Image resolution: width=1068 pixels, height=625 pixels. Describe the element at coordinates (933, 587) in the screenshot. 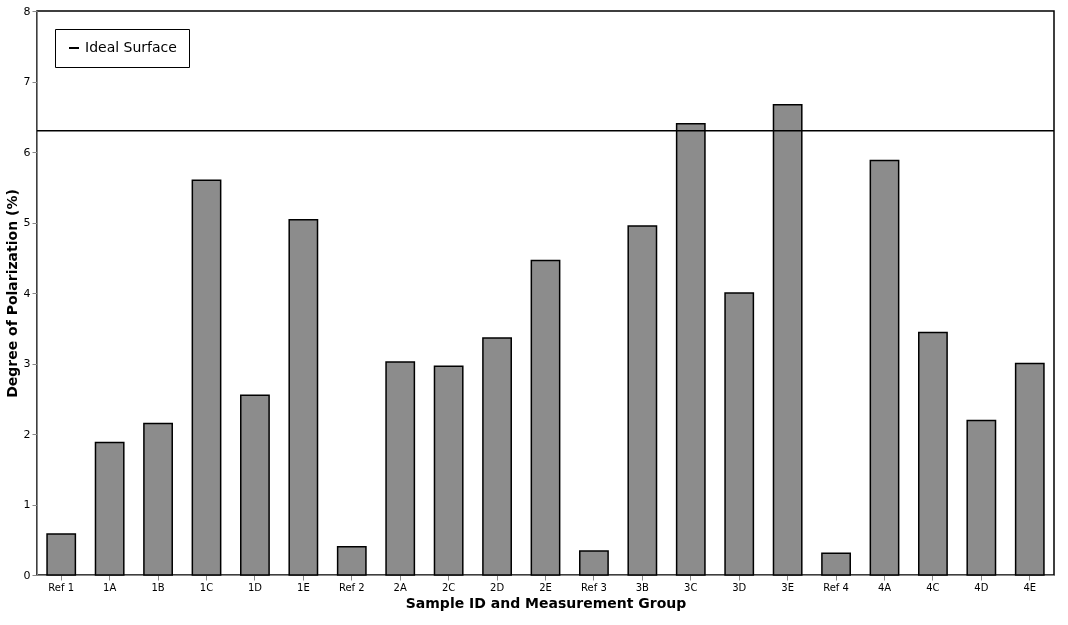

I see `x-tick-label: 4C` at that location.